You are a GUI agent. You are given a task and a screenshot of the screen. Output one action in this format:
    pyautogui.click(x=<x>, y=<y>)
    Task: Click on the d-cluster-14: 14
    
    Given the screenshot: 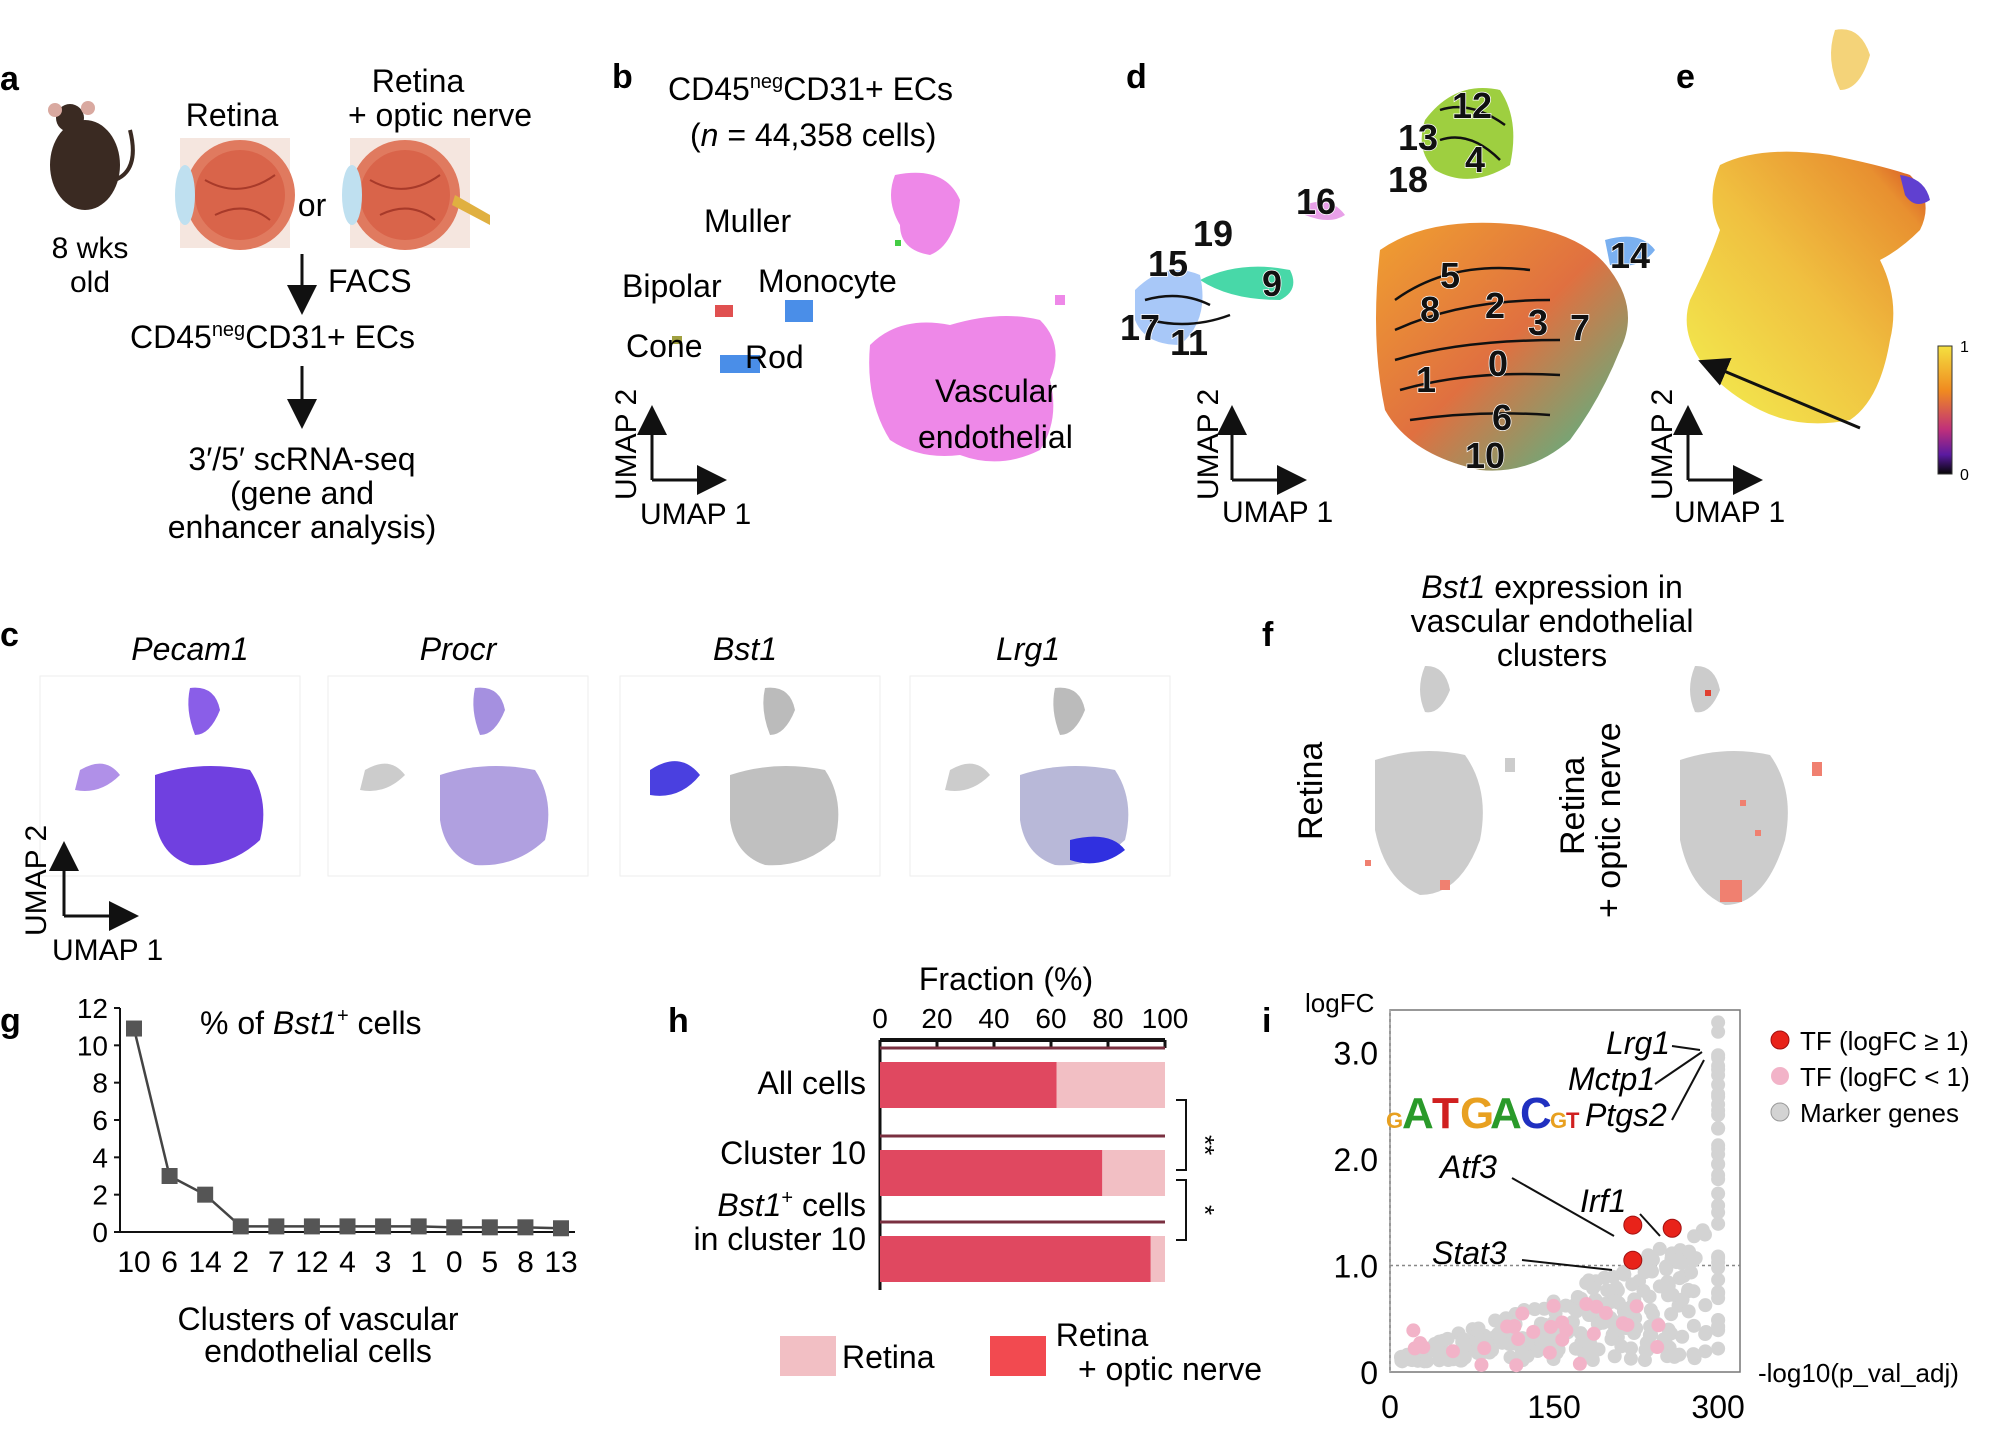 What is the action you would take?
    pyautogui.click(x=1630, y=255)
    